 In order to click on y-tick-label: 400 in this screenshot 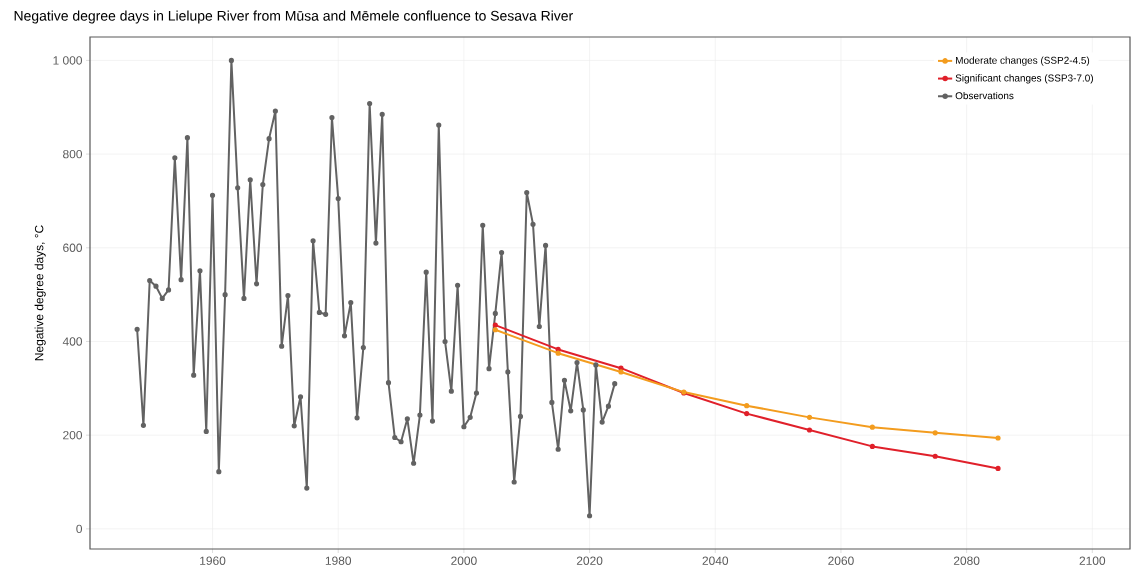, I will do `click(72, 341)`.